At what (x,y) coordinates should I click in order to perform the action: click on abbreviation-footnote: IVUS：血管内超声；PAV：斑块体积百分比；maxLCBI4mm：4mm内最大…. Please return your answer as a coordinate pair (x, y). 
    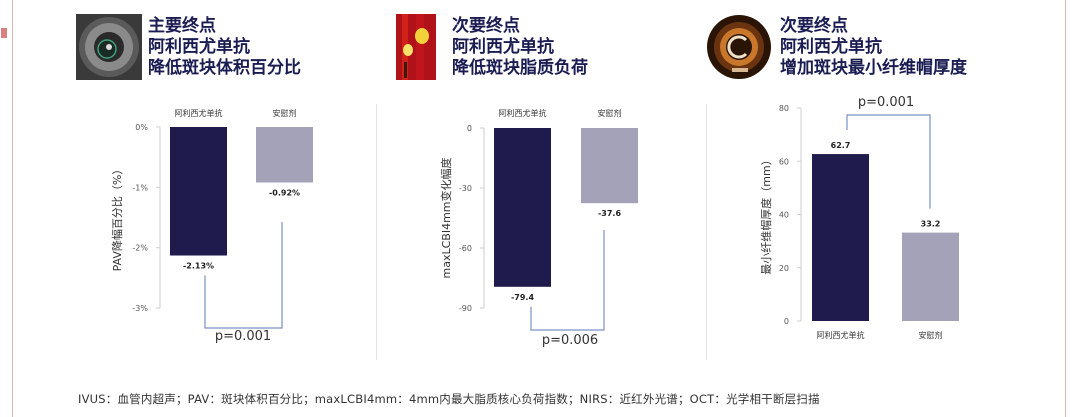
    Looking at the image, I should click on (449, 399).